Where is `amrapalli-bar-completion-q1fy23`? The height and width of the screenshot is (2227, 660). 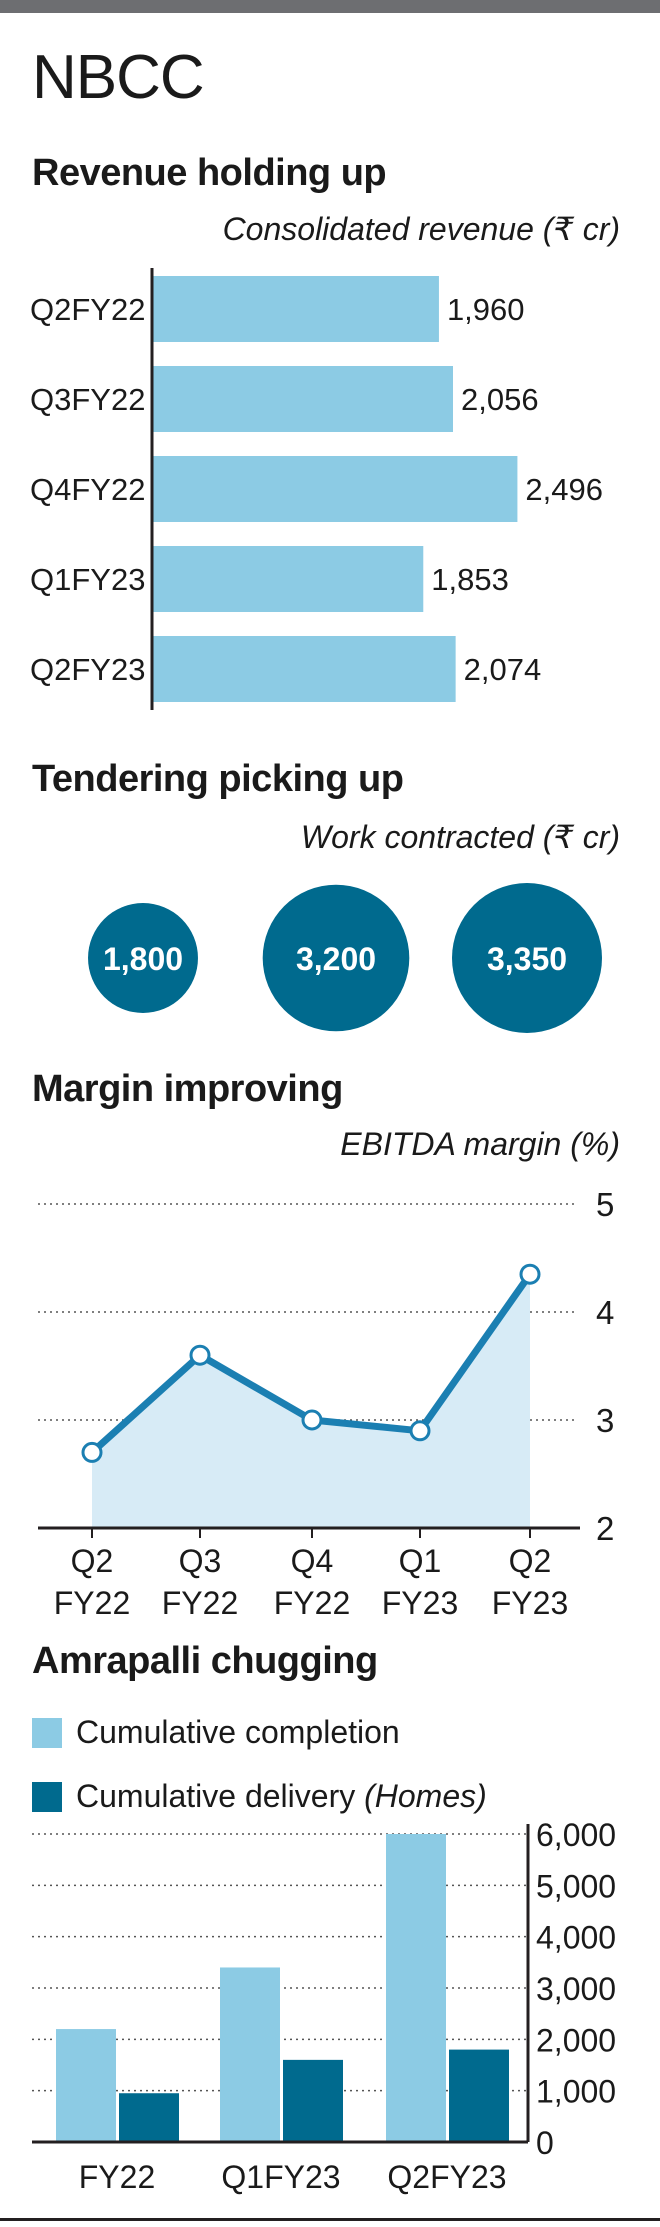 amrapalli-bar-completion-q1fy23 is located at coordinates (250, 2054).